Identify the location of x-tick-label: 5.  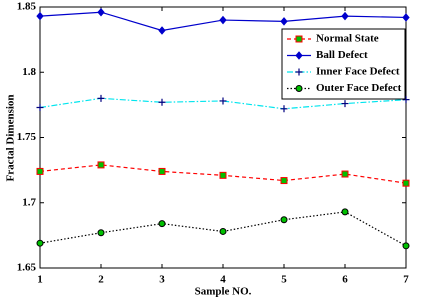
(284, 280).